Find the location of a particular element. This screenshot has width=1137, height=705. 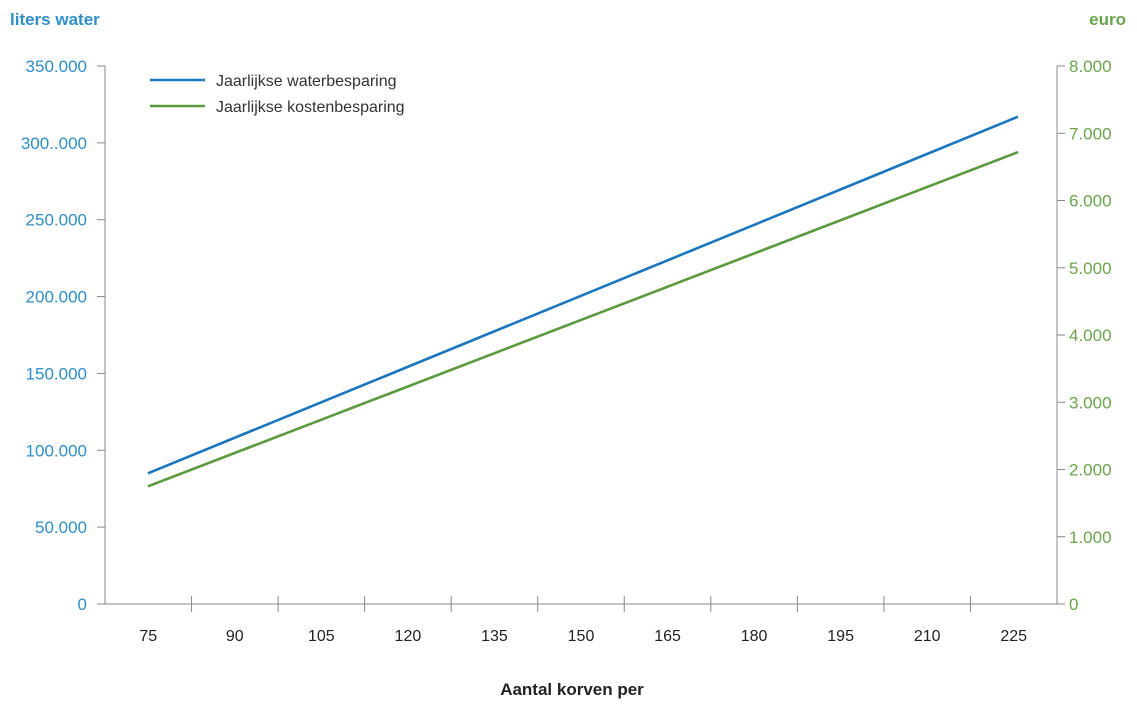

y-right-axis-title: euro is located at coordinates (1107, 19).